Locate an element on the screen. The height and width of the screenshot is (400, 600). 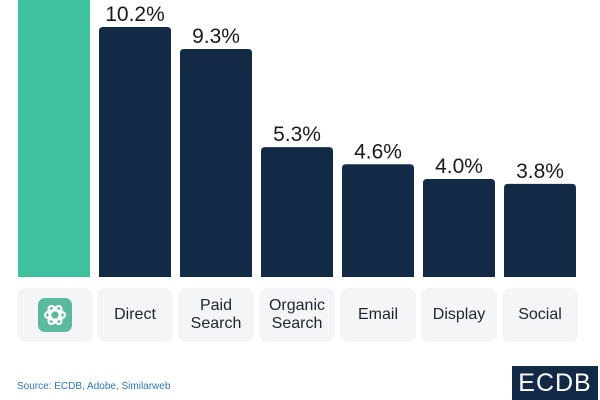
category-label-paid-search: Paid Search is located at coordinates (216, 315).